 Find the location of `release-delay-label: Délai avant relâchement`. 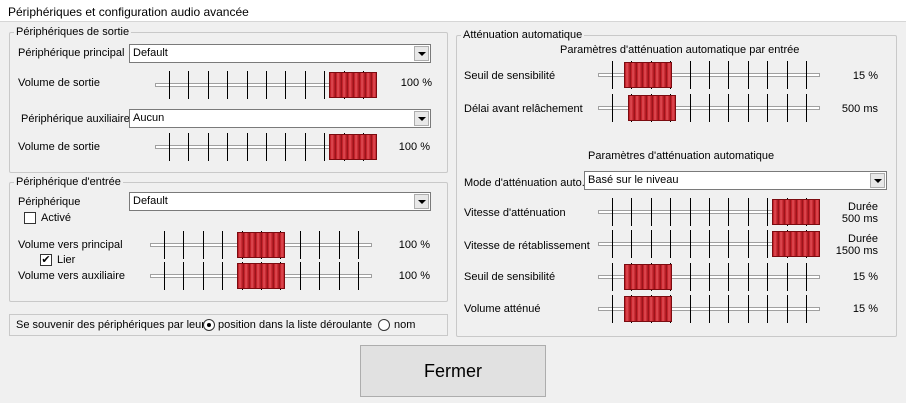

release-delay-label: Délai avant relâchement is located at coordinates (523, 109).